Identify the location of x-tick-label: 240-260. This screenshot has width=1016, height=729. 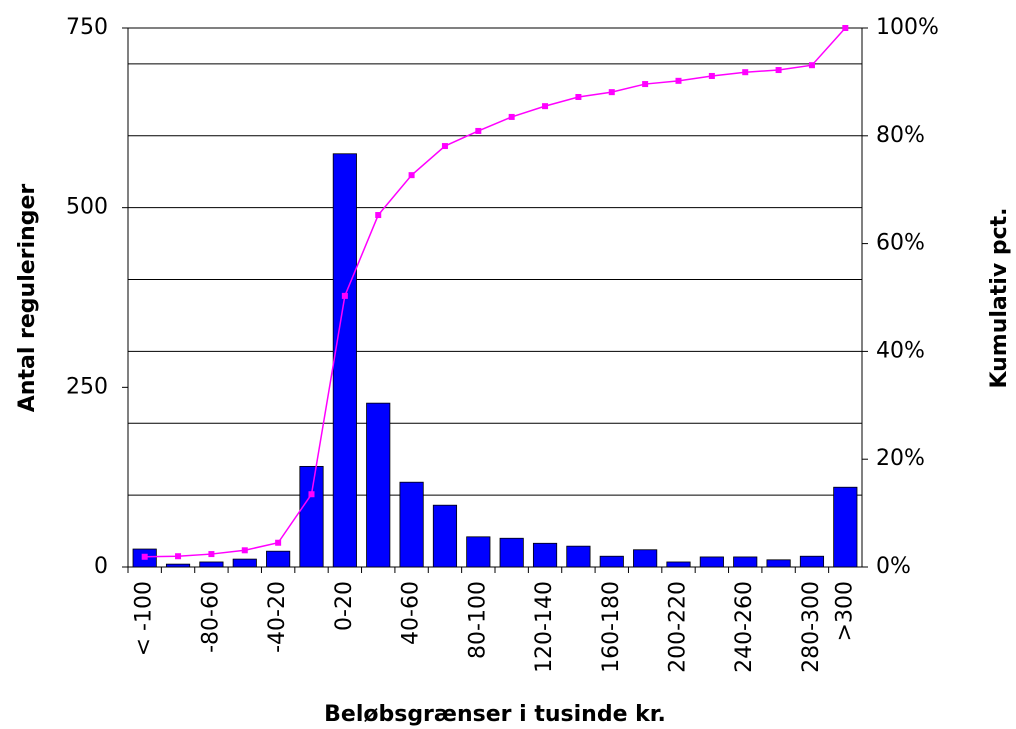
(744, 627).